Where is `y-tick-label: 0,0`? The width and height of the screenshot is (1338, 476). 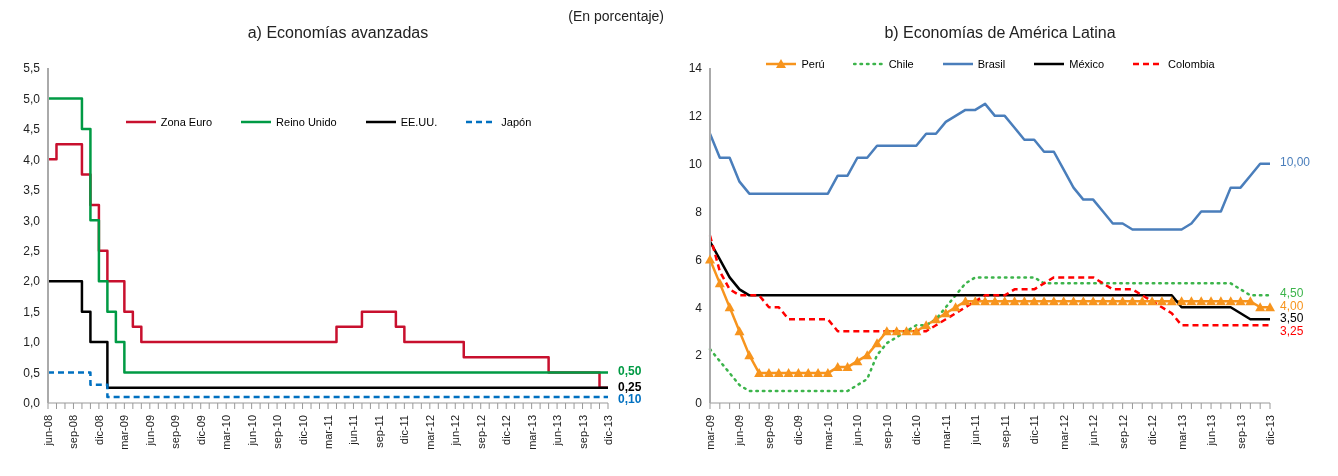 y-tick-label: 0,0 is located at coordinates (32, 403).